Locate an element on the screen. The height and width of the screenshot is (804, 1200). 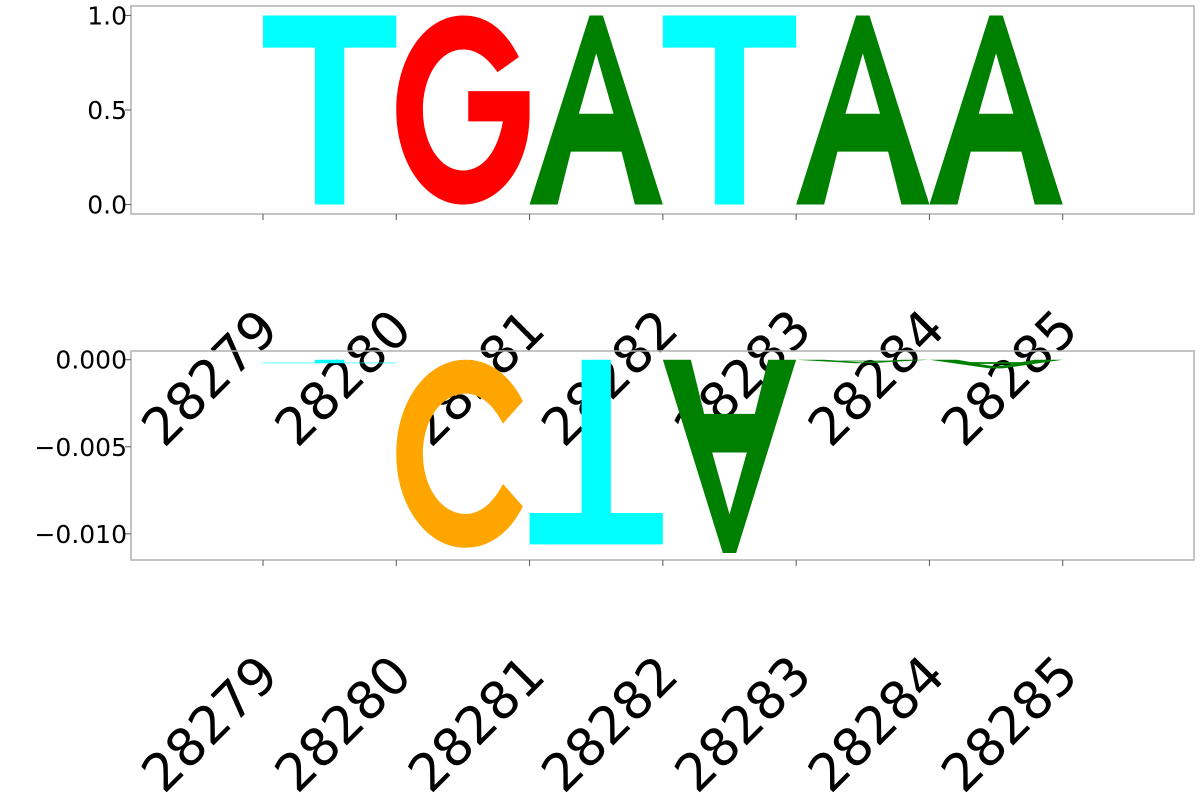
ytick-label: 1.0 is located at coordinates (107, 15).